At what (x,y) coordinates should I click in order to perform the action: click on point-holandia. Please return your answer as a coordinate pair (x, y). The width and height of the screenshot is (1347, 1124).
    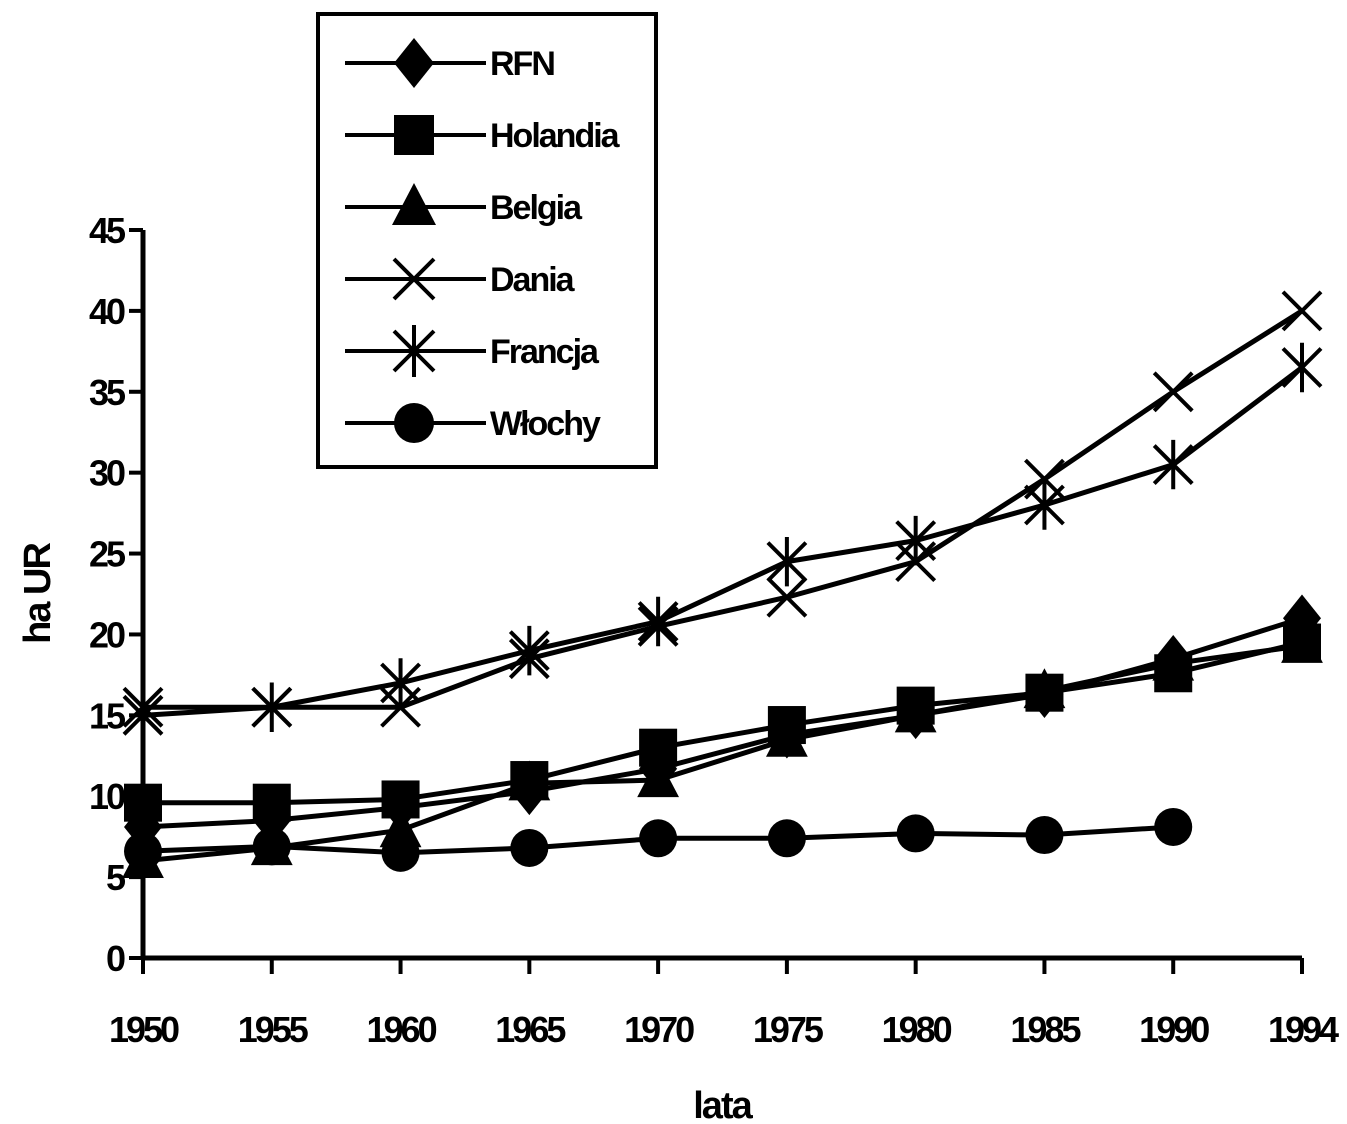
    Looking at the image, I should click on (271, 802).